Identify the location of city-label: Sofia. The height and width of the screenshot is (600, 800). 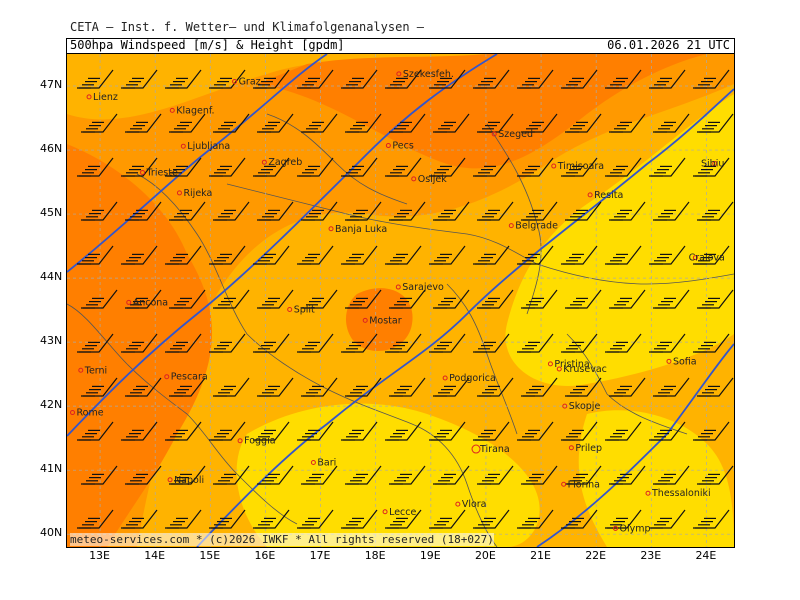
(685, 361).